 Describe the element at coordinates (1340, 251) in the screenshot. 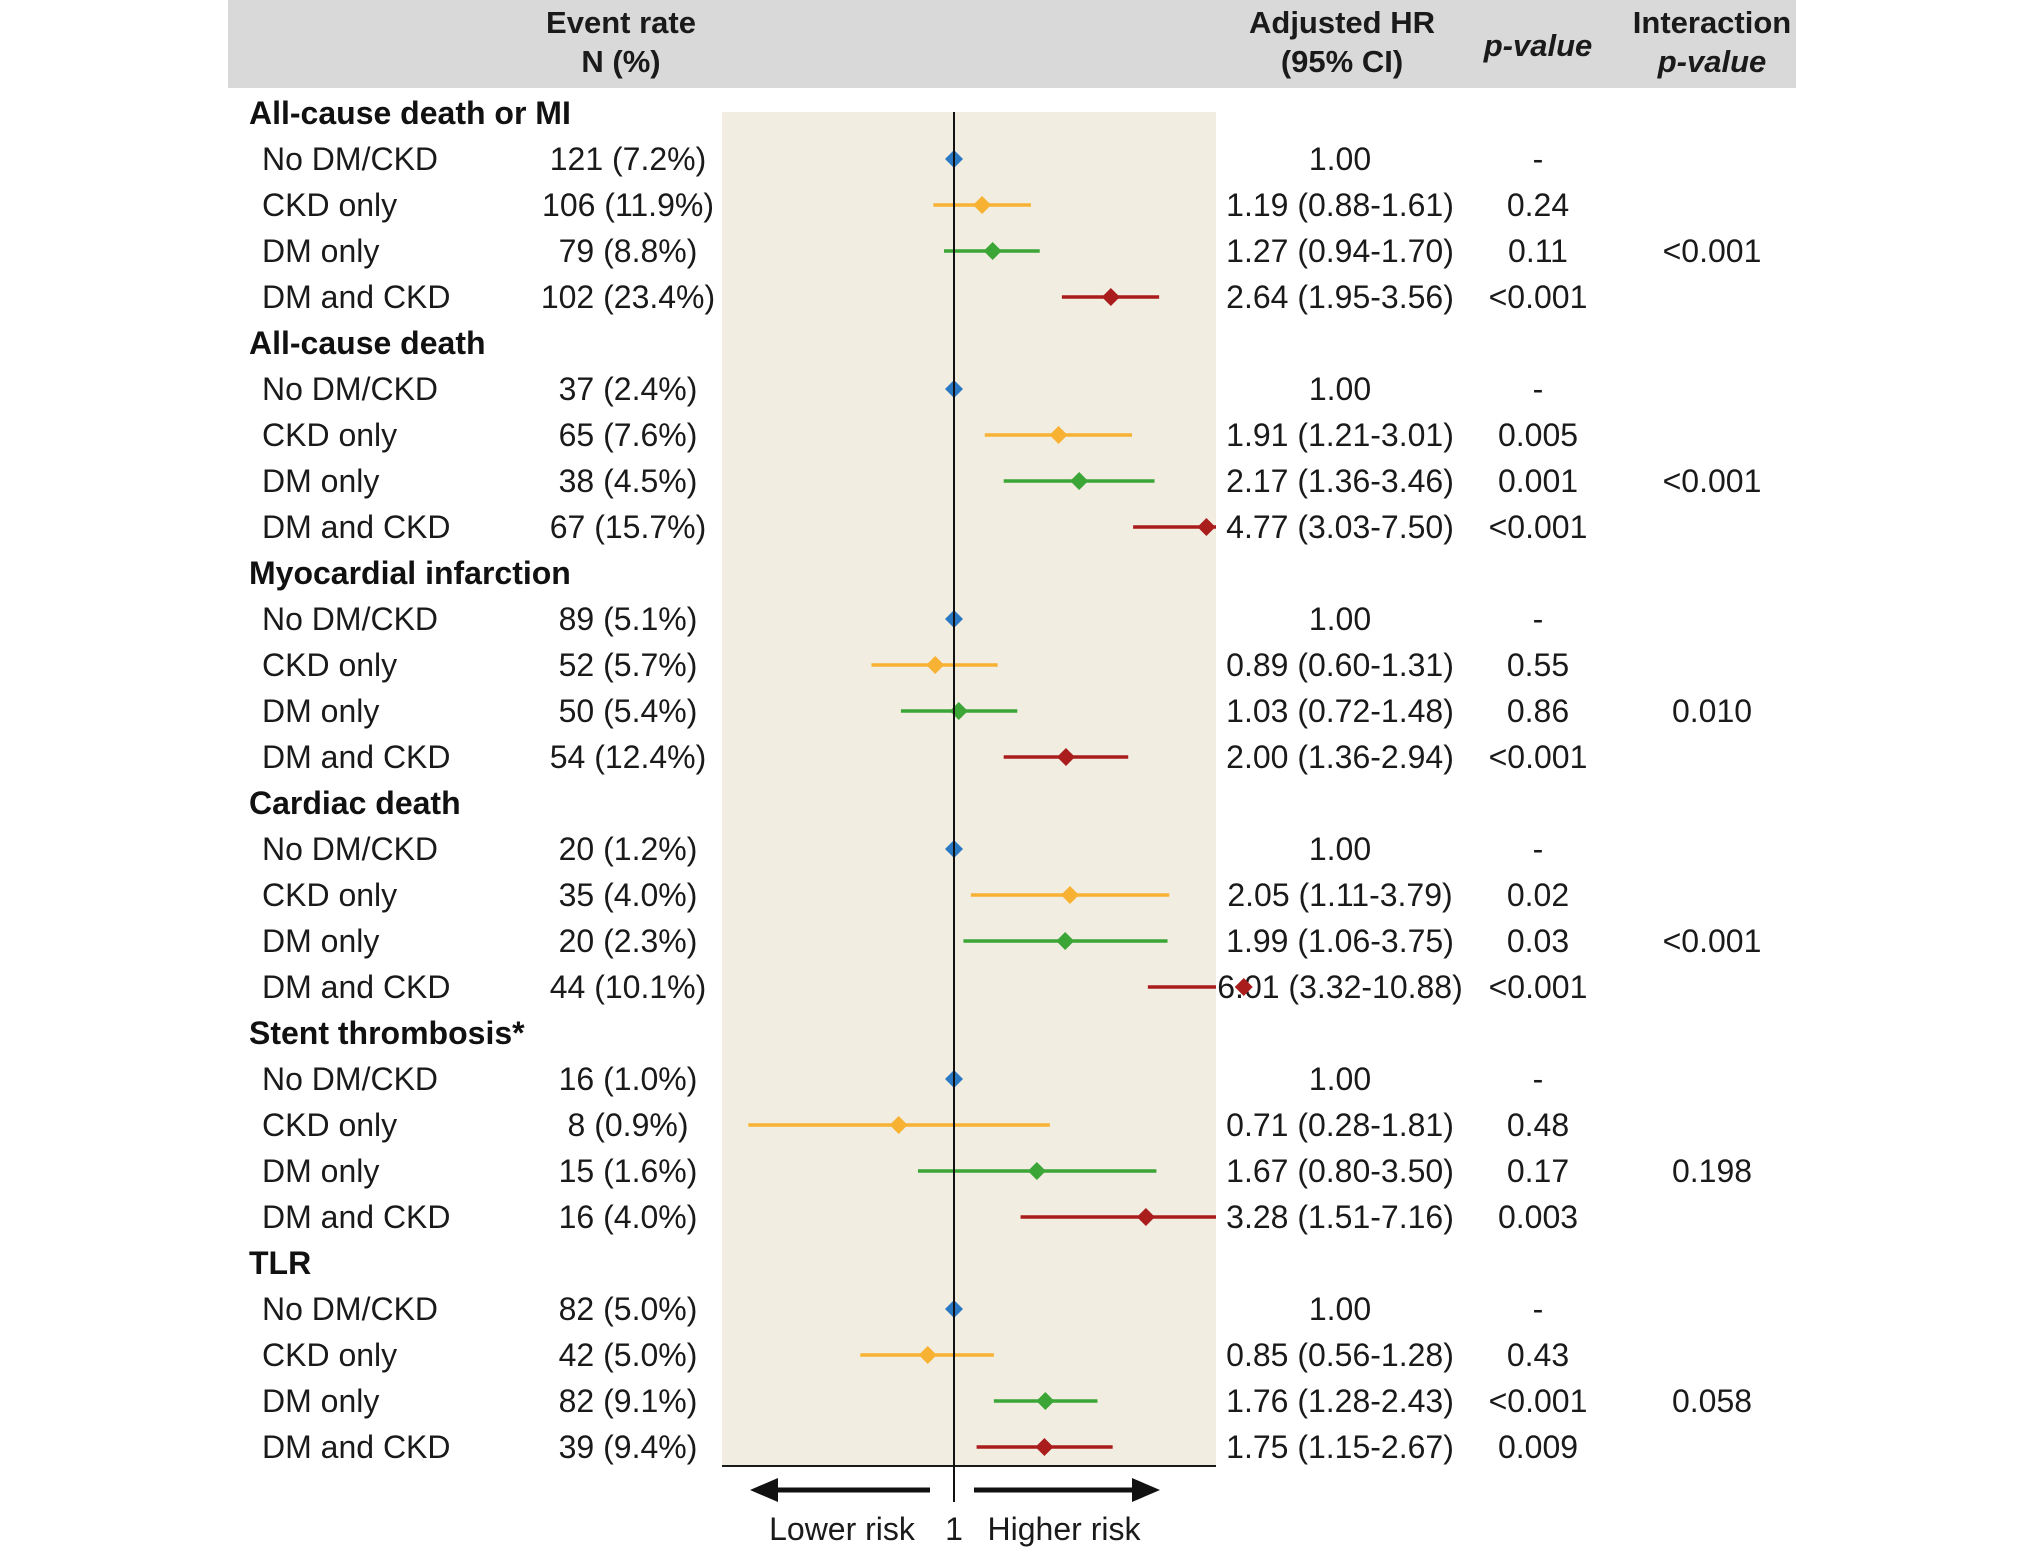

I see `hr-ci-value: 1.27 (0.94-1.70)` at that location.